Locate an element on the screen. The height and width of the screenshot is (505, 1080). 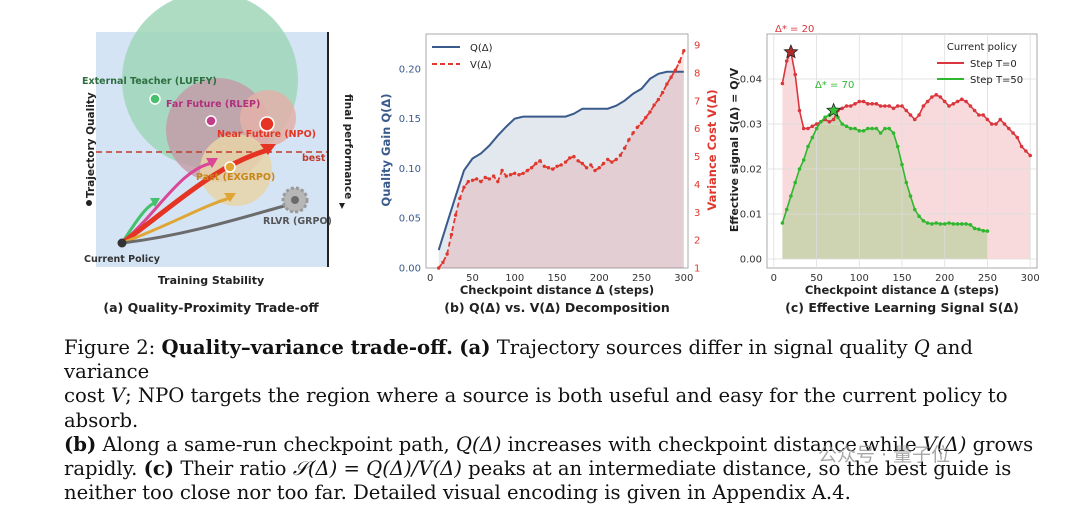
panel-b-title: (b) Q(Δ) vs. V(Δ) Decomposition is located at coordinates (557, 307).